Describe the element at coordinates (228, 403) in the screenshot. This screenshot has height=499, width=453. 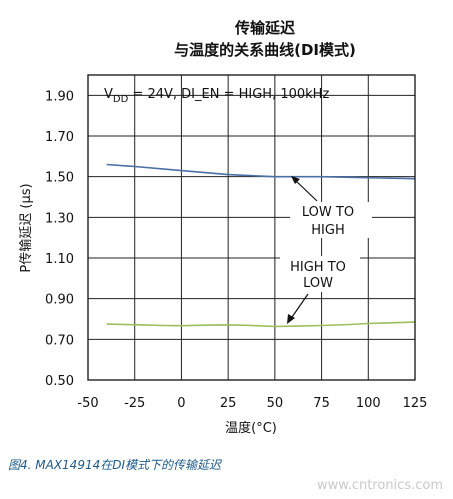
I see `x-tick-label: 25` at that location.